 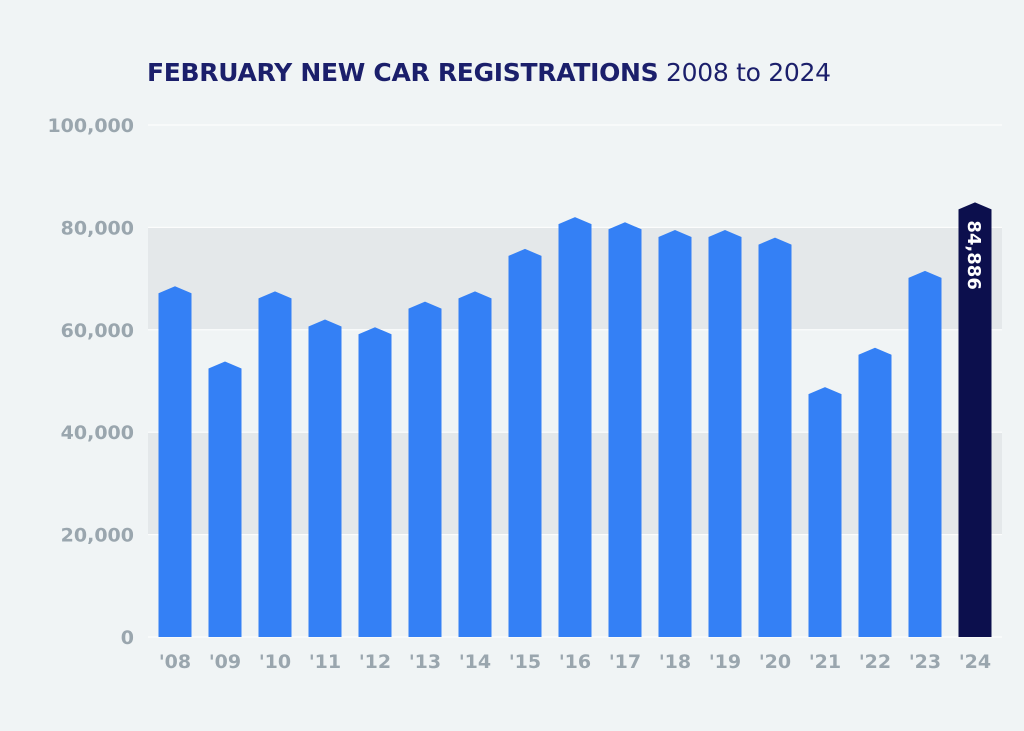 I want to click on x-tick-label: '15, so click(x=525, y=662).